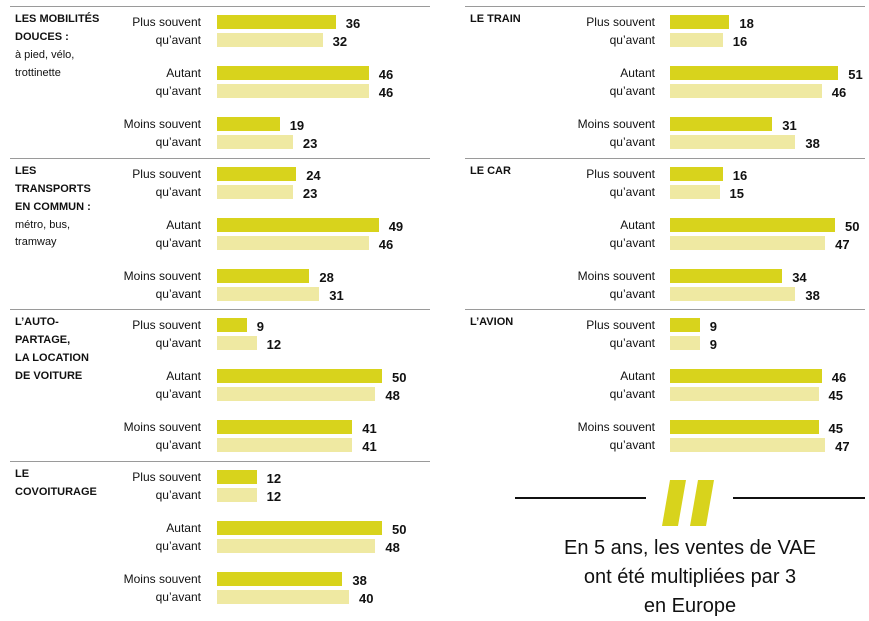 The height and width of the screenshot is (621, 869). I want to click on chart-title: PARTAGE,, so click(43, 340).